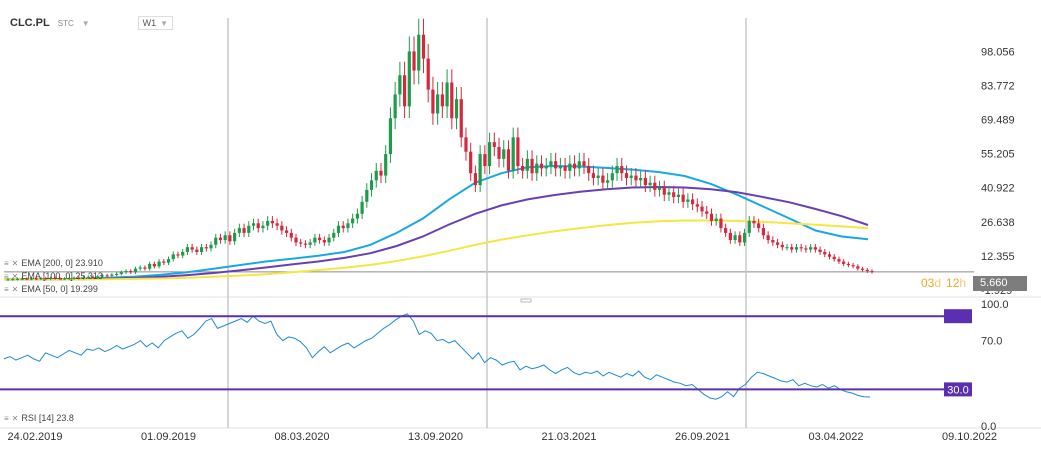  Describe the element at coordinates (168, 437) in the screenshot. I see `time-tick-label: 01.09.2019` at that location.